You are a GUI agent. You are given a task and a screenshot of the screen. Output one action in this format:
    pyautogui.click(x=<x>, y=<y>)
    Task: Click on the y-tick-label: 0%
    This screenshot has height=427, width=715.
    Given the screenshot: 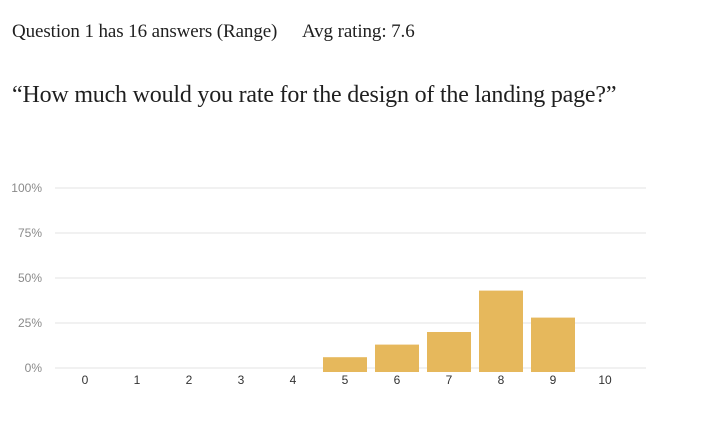 What is the action you would take?
    pyautogui.click(x=34, y=368)
    